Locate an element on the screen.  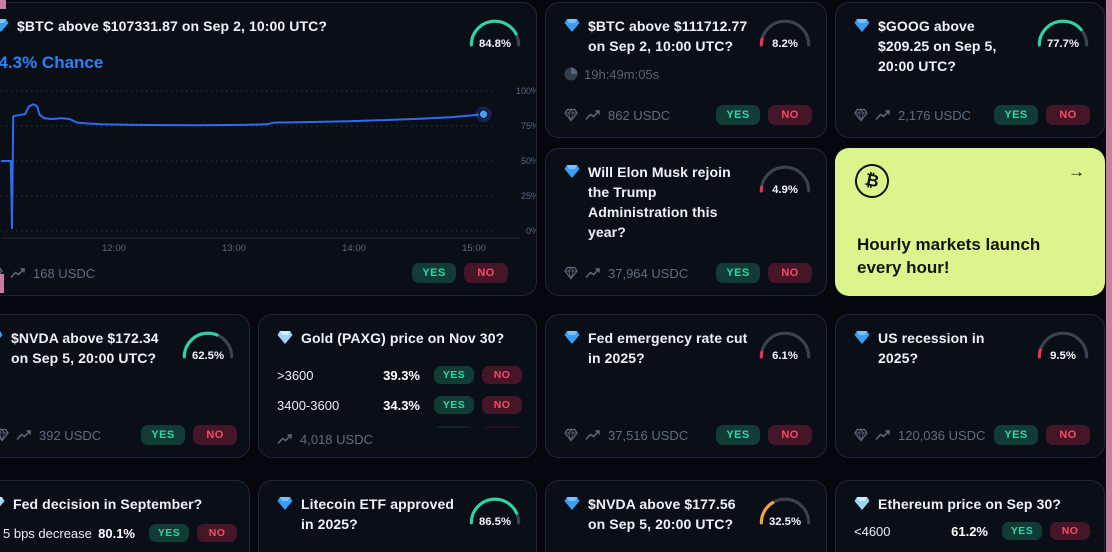
option-probability: 80.1% is located at coordinates (116, 533).